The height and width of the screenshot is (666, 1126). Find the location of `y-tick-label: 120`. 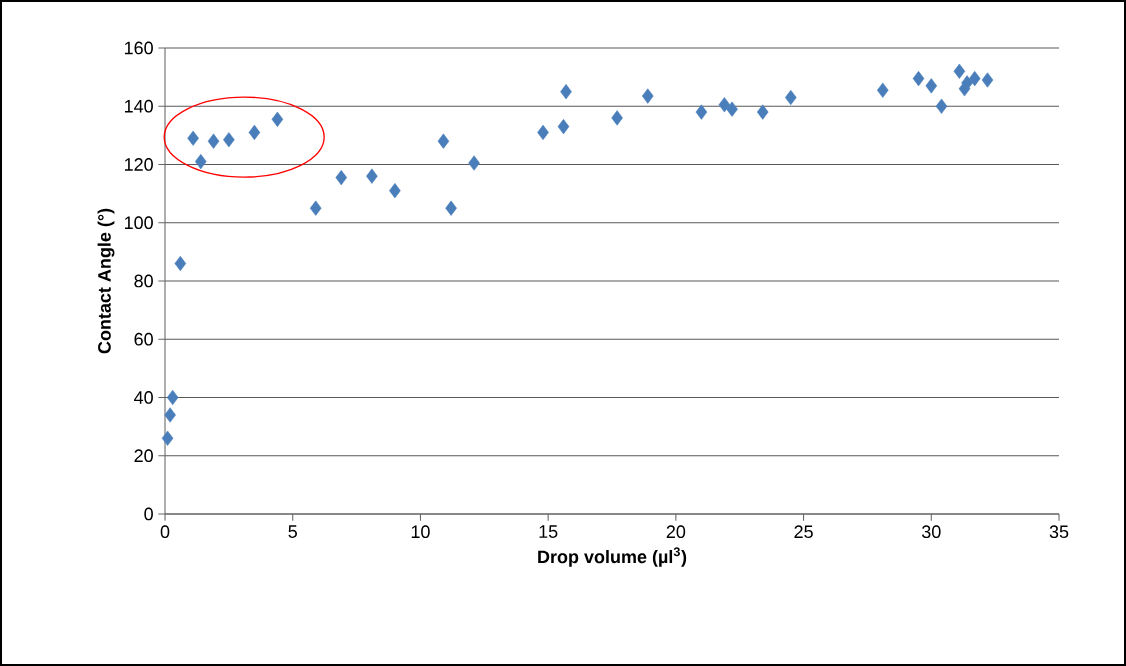

y-tick-label: 120 is located at coordinates (138, 164).